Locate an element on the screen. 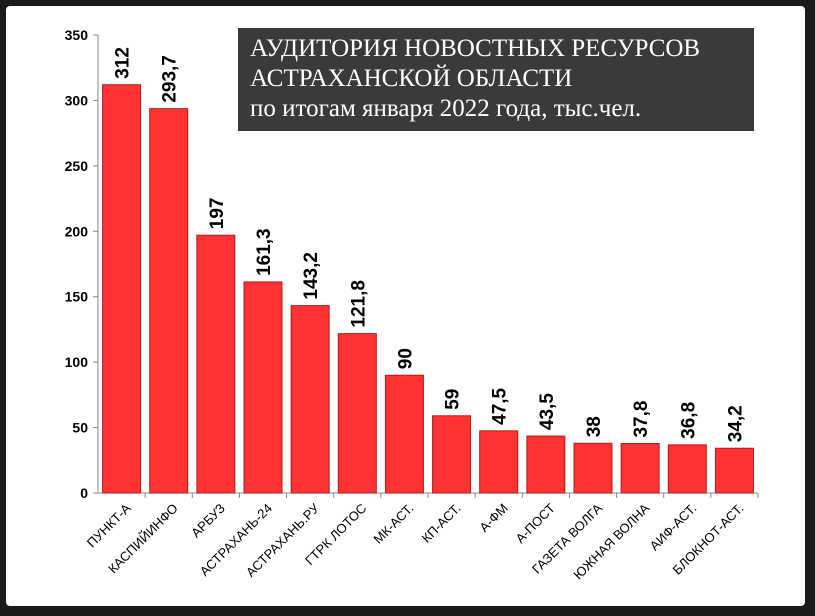  x-tick-label: А-ФМ is located at coordinates (493, 518).